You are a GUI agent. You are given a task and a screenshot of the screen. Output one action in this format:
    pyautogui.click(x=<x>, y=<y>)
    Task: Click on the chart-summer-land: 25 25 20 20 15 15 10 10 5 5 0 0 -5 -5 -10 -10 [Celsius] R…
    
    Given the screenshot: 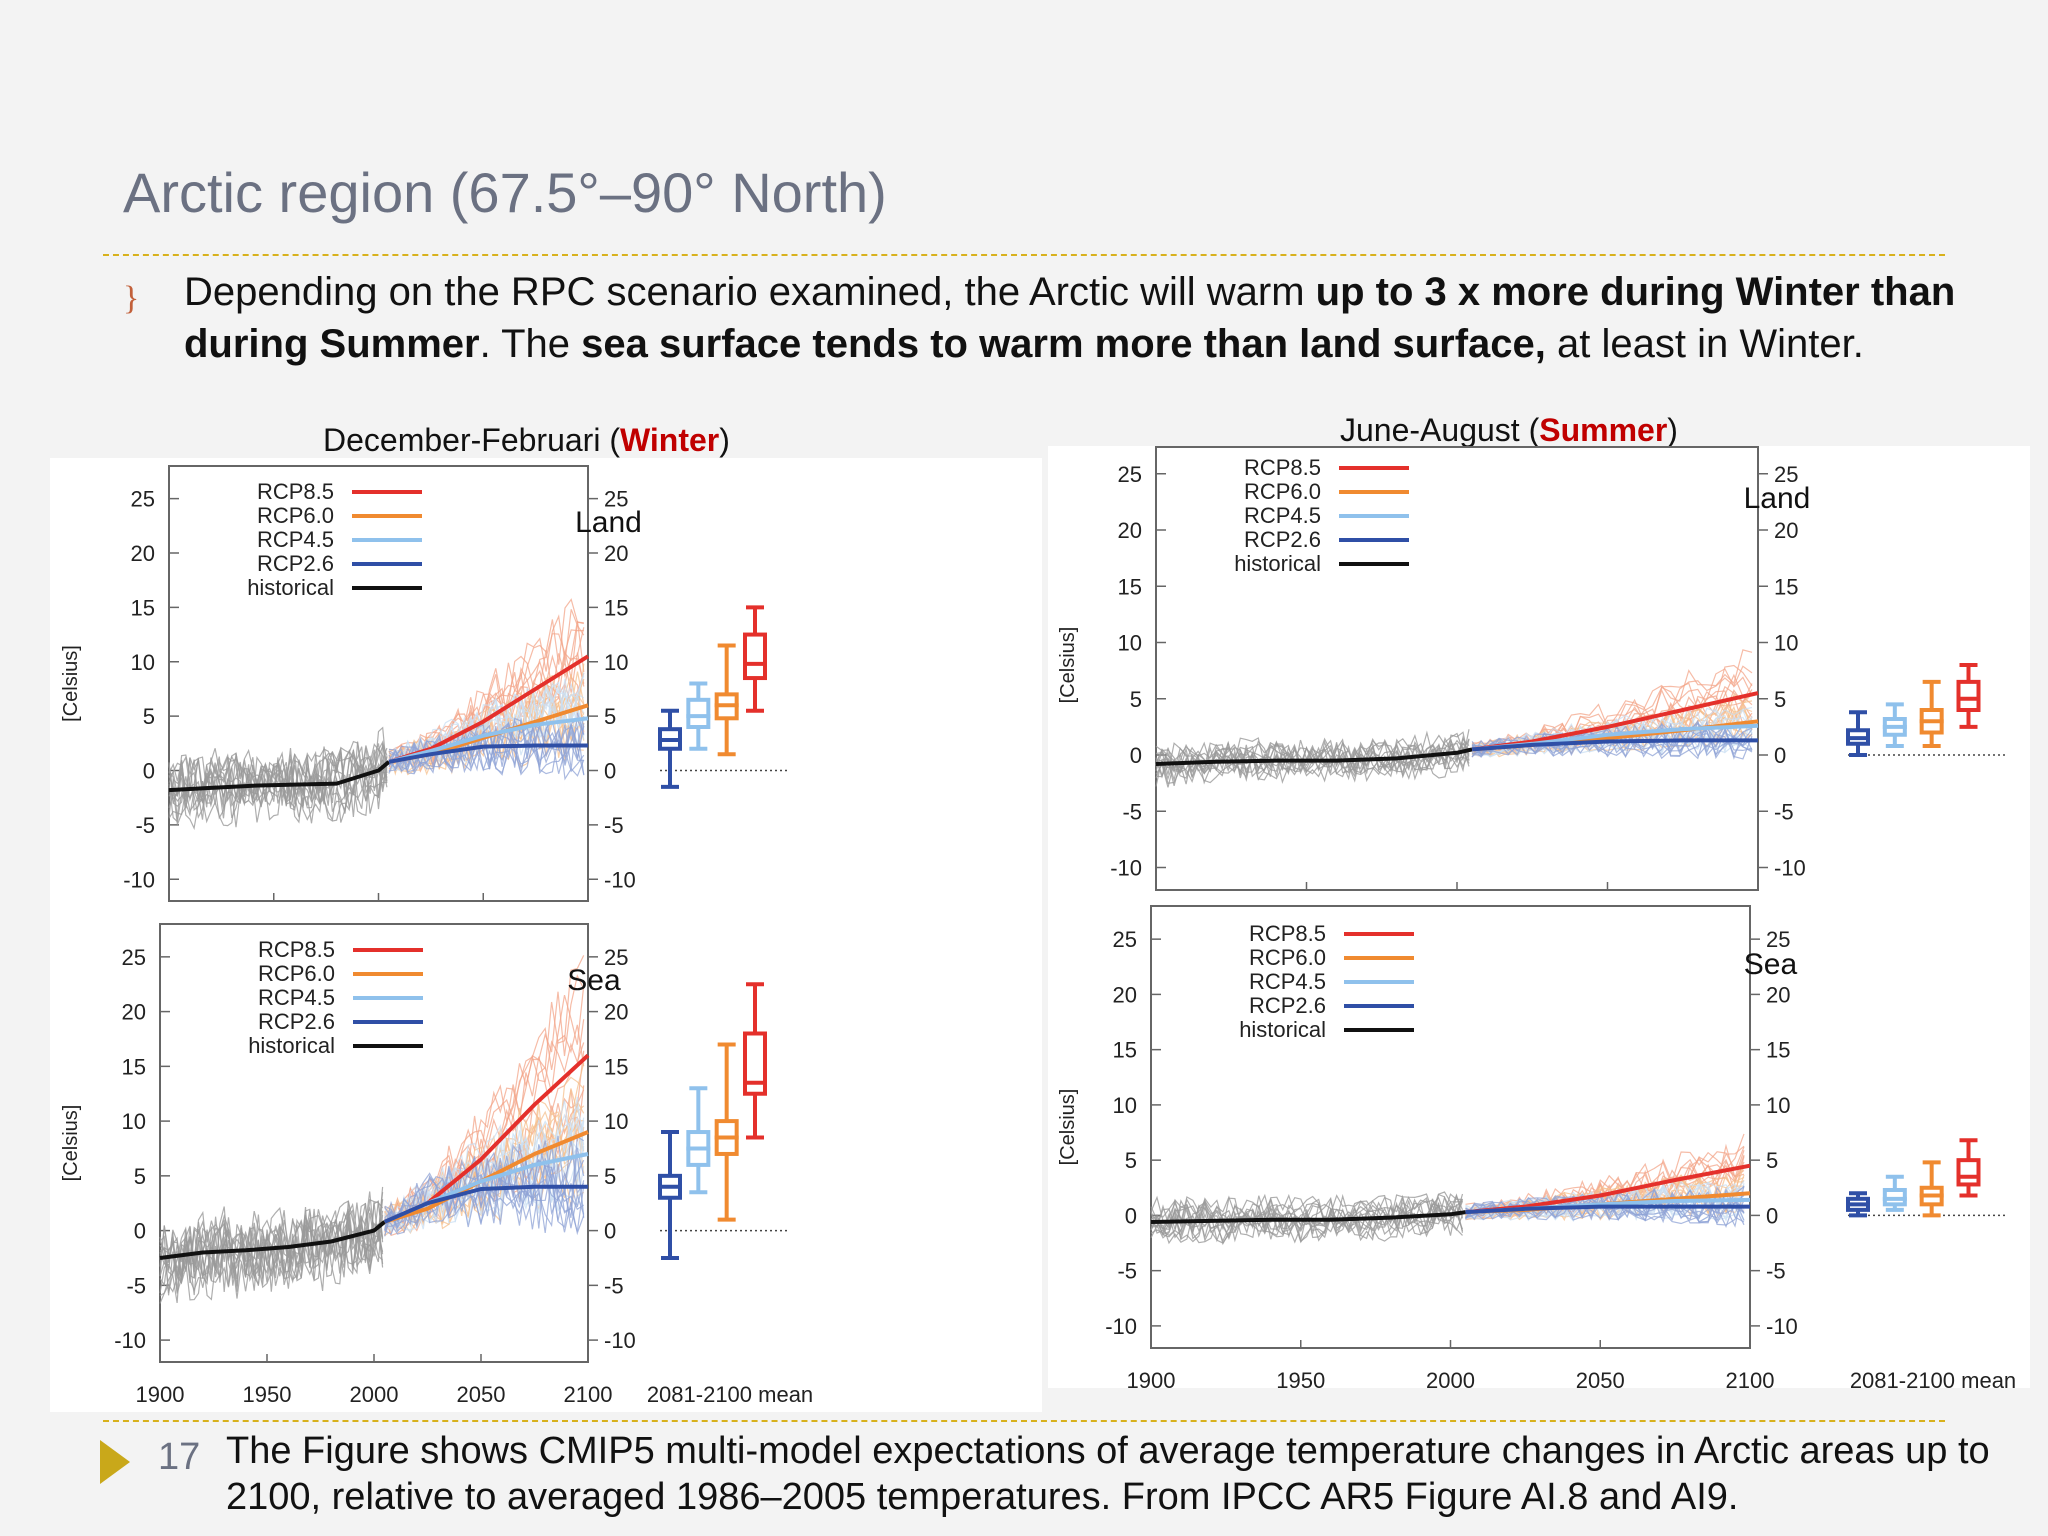 What is the action you would take?
    pyautogui.click(x=1532, y=668)
    